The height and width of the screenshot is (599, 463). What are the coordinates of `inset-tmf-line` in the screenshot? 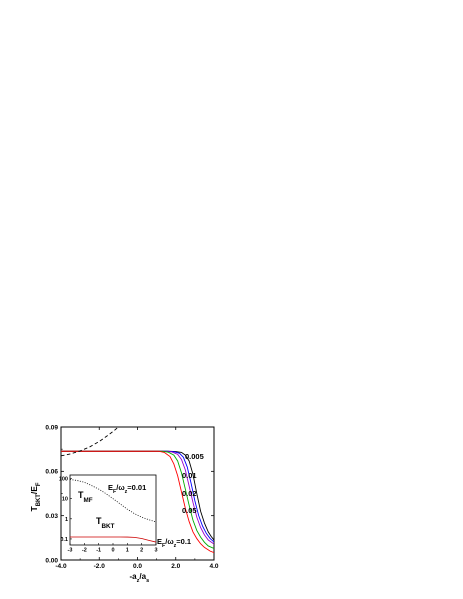 It's located at (113, 501).